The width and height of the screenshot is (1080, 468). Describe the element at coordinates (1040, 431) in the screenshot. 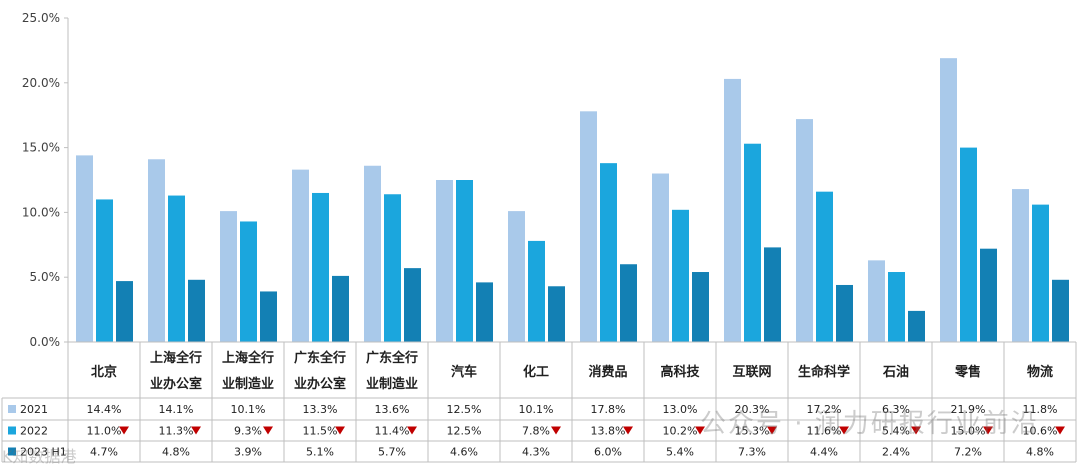

I see `data-label: 10.6%` at that location.